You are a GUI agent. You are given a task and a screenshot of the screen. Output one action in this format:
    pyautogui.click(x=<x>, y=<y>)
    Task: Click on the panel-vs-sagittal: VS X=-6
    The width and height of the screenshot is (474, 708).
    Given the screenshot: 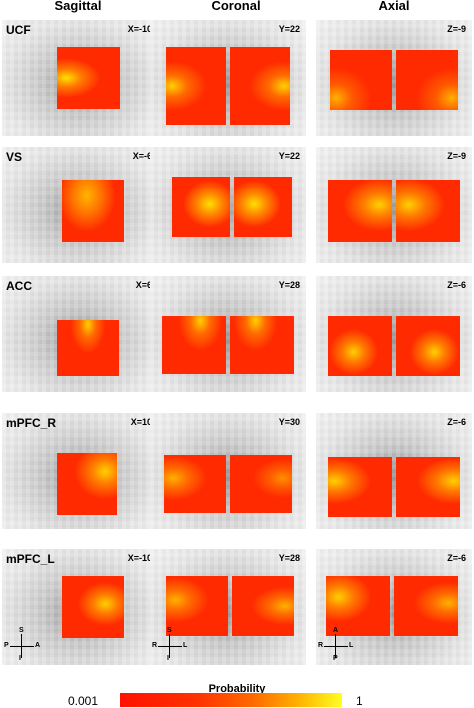 What is the action you would take?
    pyautogui.click(x=80, y=205)
    